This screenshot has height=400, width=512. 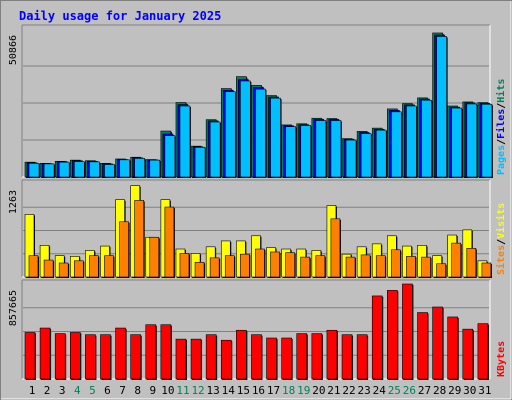 What do you see at coordinates (32, 390) in the screenshot?
I see `x-tick-label-day-1: 1` at bounding box center [32, 390].